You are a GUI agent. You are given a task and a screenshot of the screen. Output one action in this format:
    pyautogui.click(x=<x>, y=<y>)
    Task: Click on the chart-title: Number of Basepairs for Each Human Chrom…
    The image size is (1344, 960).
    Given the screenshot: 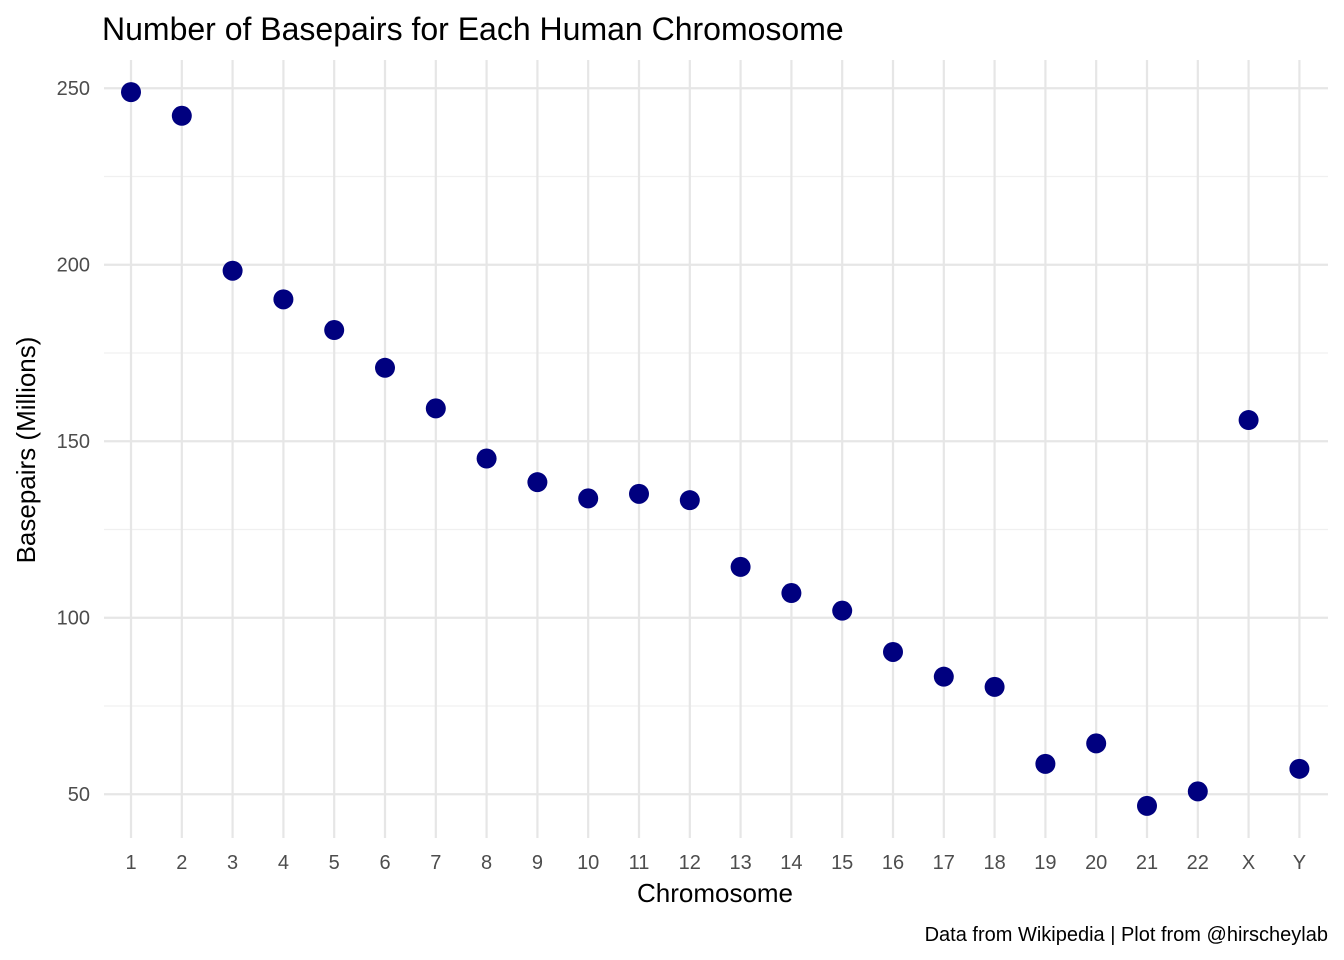 What is the action you would take?
    pyautogui.click(x=473, y=29)
    